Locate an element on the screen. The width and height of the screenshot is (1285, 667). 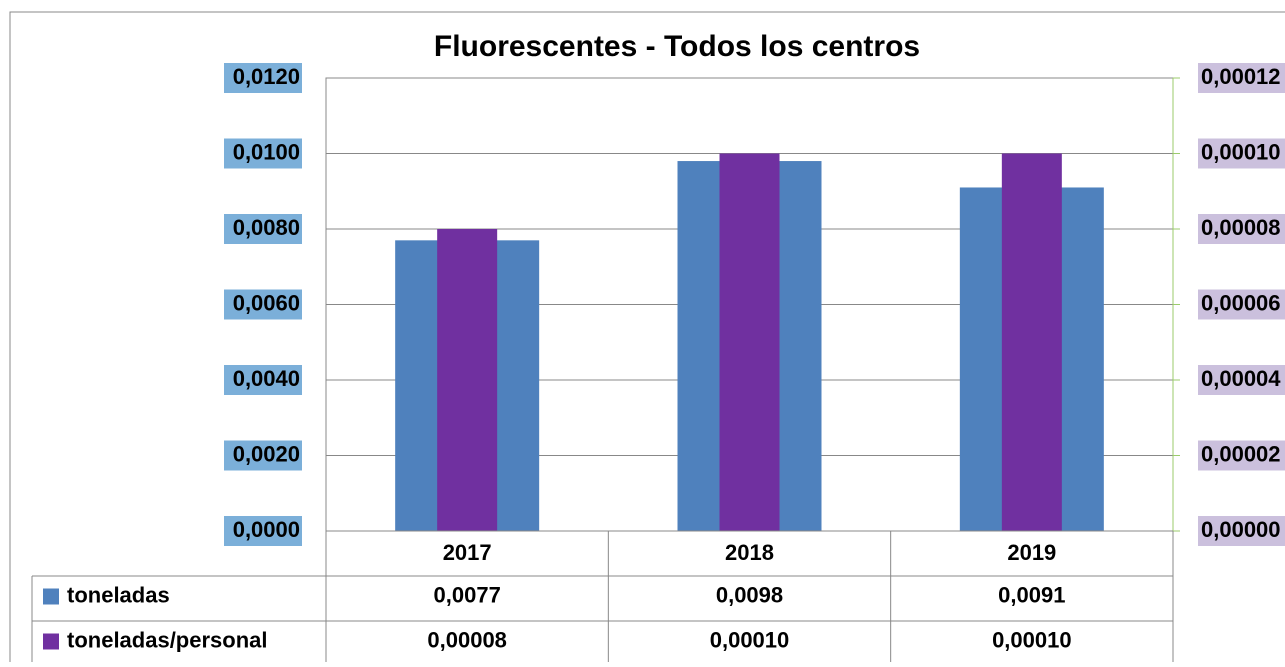
table-value: 0,00008 is located at coordinates (467, 639).